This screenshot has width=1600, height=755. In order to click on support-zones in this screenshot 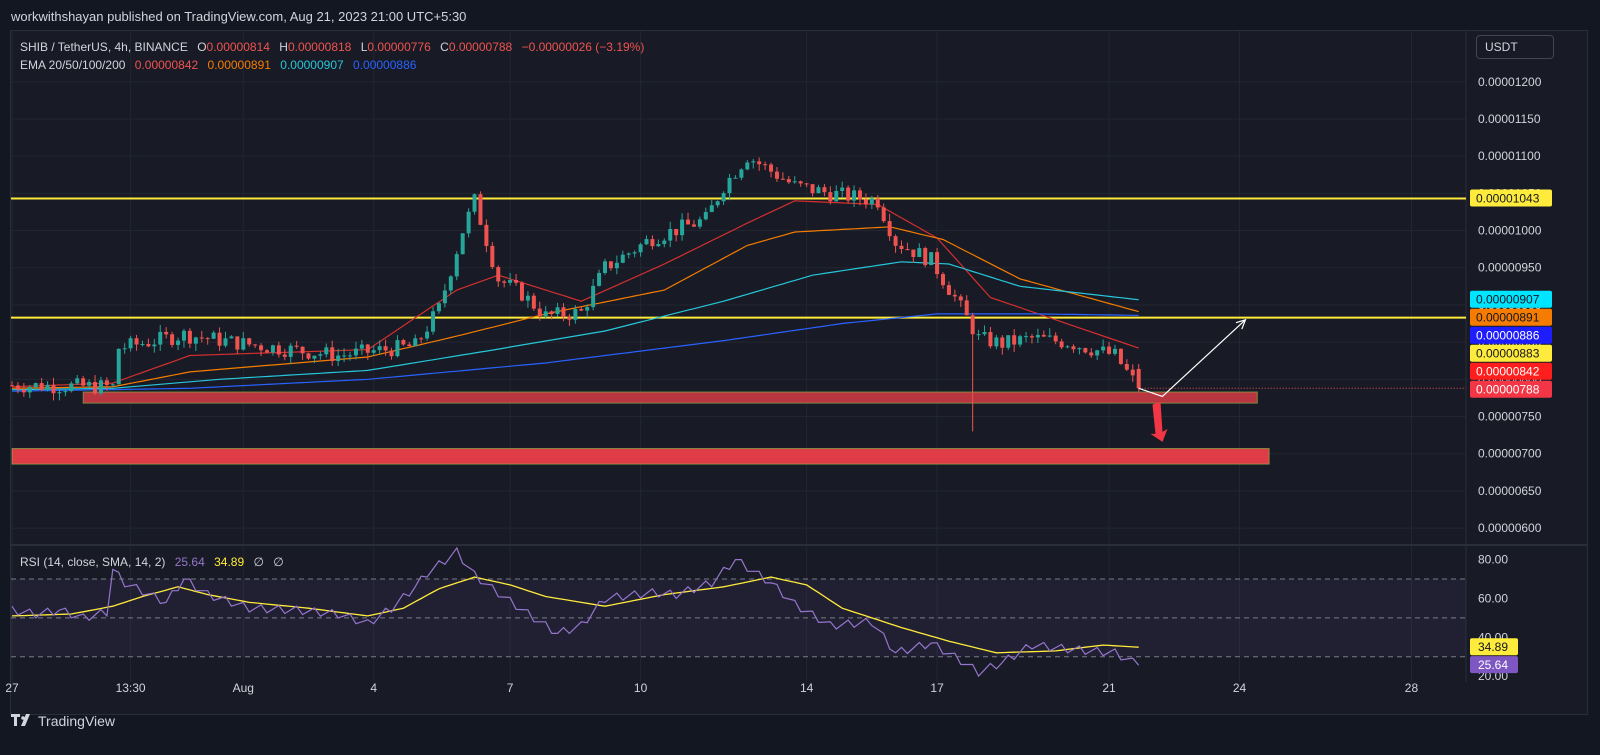, I will do `click(640, 428)`.